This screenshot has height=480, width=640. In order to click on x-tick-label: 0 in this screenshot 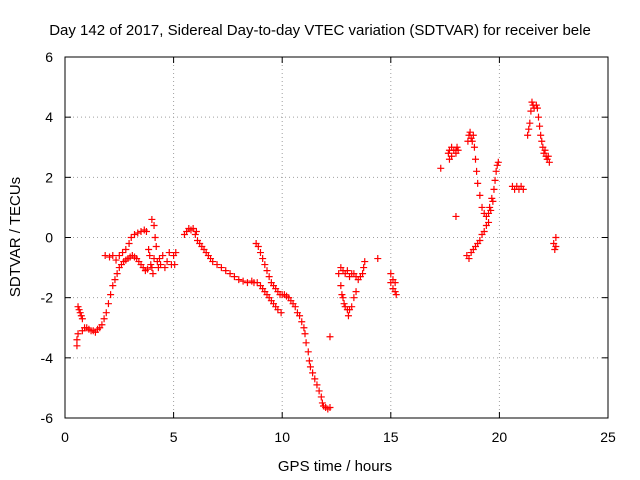, I will do `click(65, 437)`.